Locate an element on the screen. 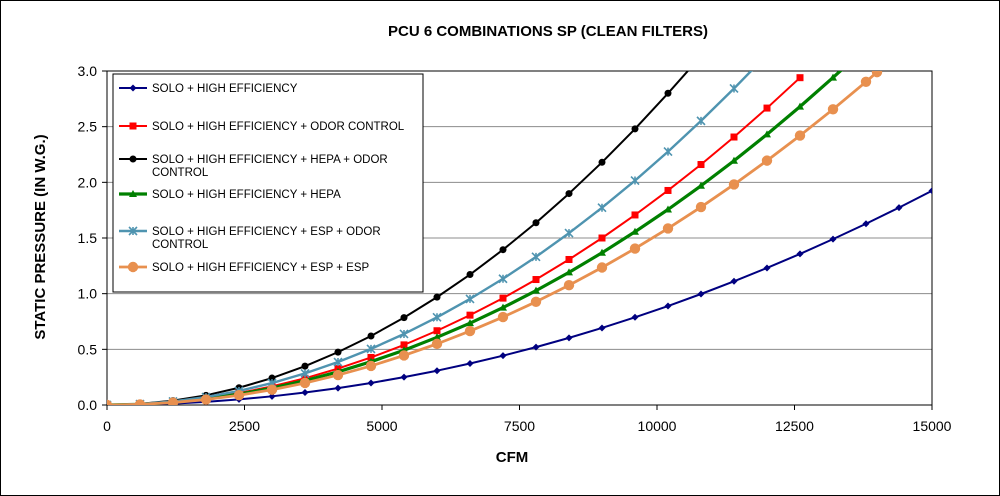  legend-item-6: SOLO + HIGH EFFICIENCY + ESP + ESP is located at coordinates (244, 267).